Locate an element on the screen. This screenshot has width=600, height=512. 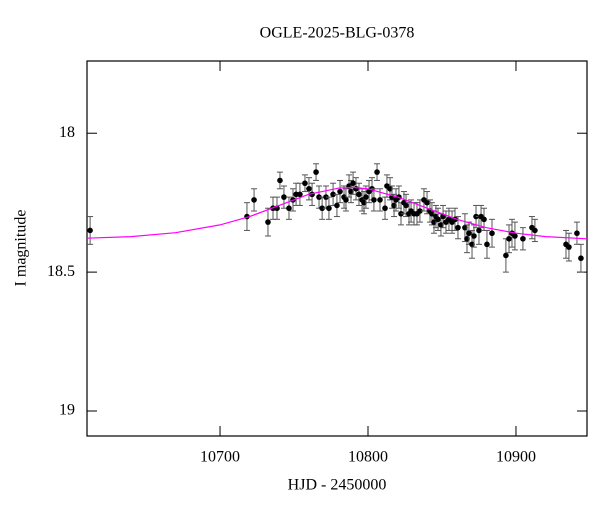
x-tick-label: 10800 is located at coordinates (368, 457).